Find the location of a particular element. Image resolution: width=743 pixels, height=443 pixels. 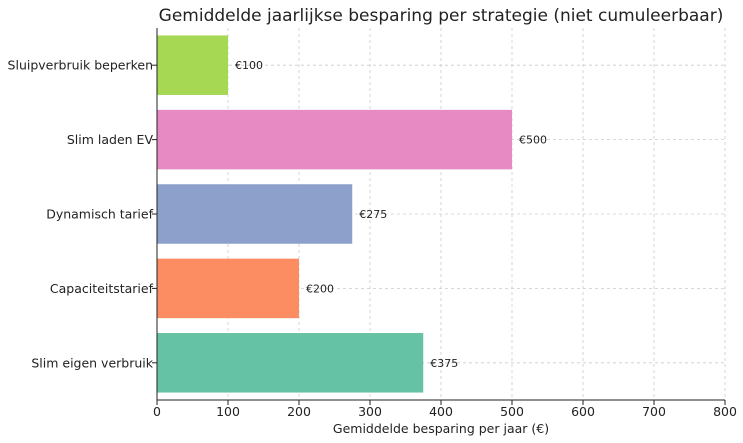

y-category-label: Slim laden EV is located at coordinates (110, 139).